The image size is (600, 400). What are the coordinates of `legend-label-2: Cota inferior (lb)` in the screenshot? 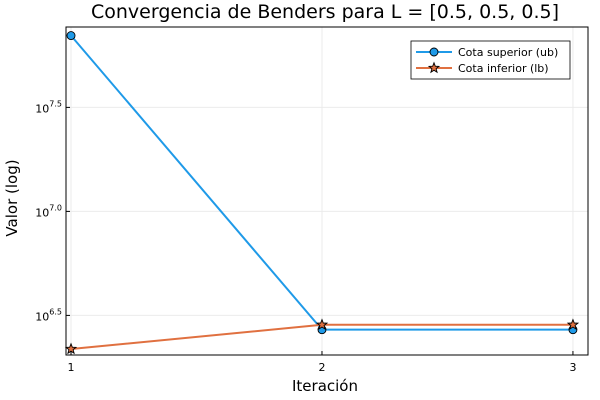 It's located at (503, 68).